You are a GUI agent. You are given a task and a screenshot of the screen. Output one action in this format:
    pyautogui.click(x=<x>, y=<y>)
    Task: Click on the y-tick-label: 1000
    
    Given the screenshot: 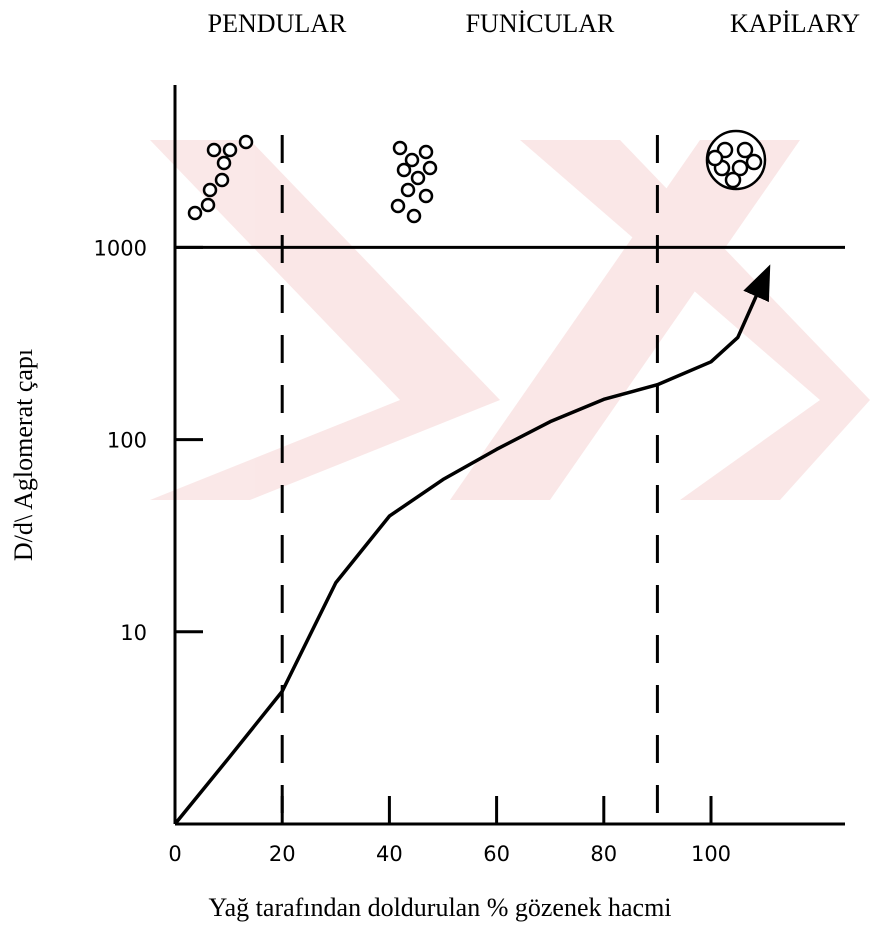 What is the action you would take?
    pyautogui.click(x=120, y=248)
    